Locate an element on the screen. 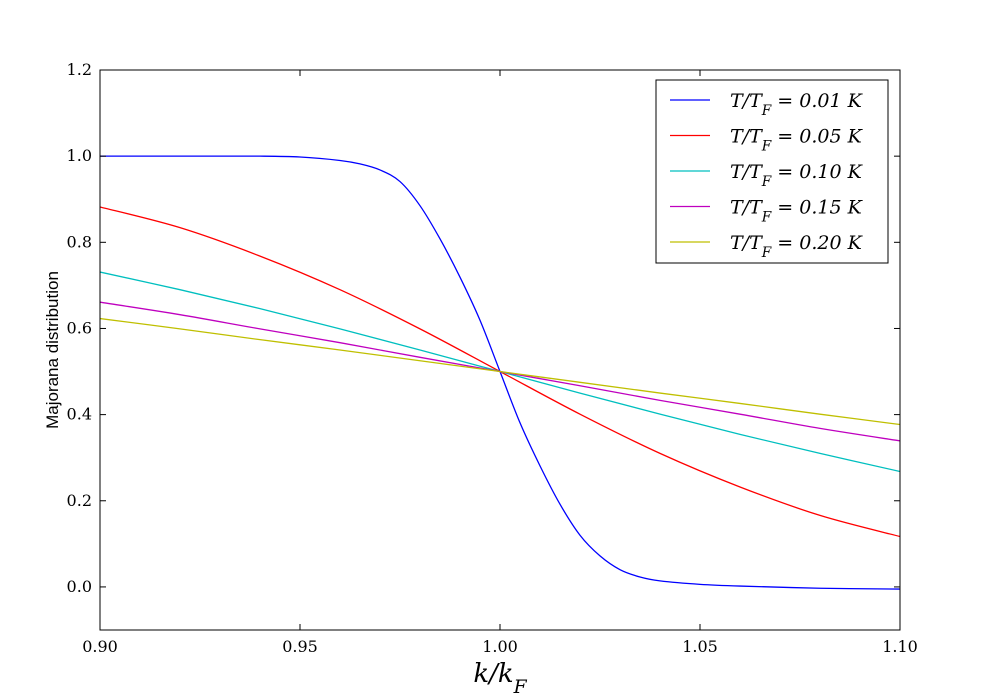  y-tick-label: 0.4 is located at coordinates (79, 414).